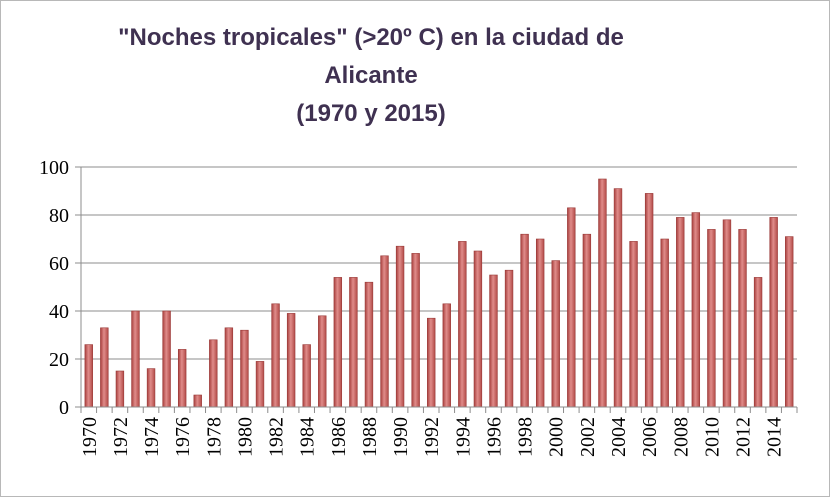 This screenshot has height=498, width=830. What do you see at coordinates (540, 323) in the screenshot?
I see `bar-1999` at bounding box center [540, 323].